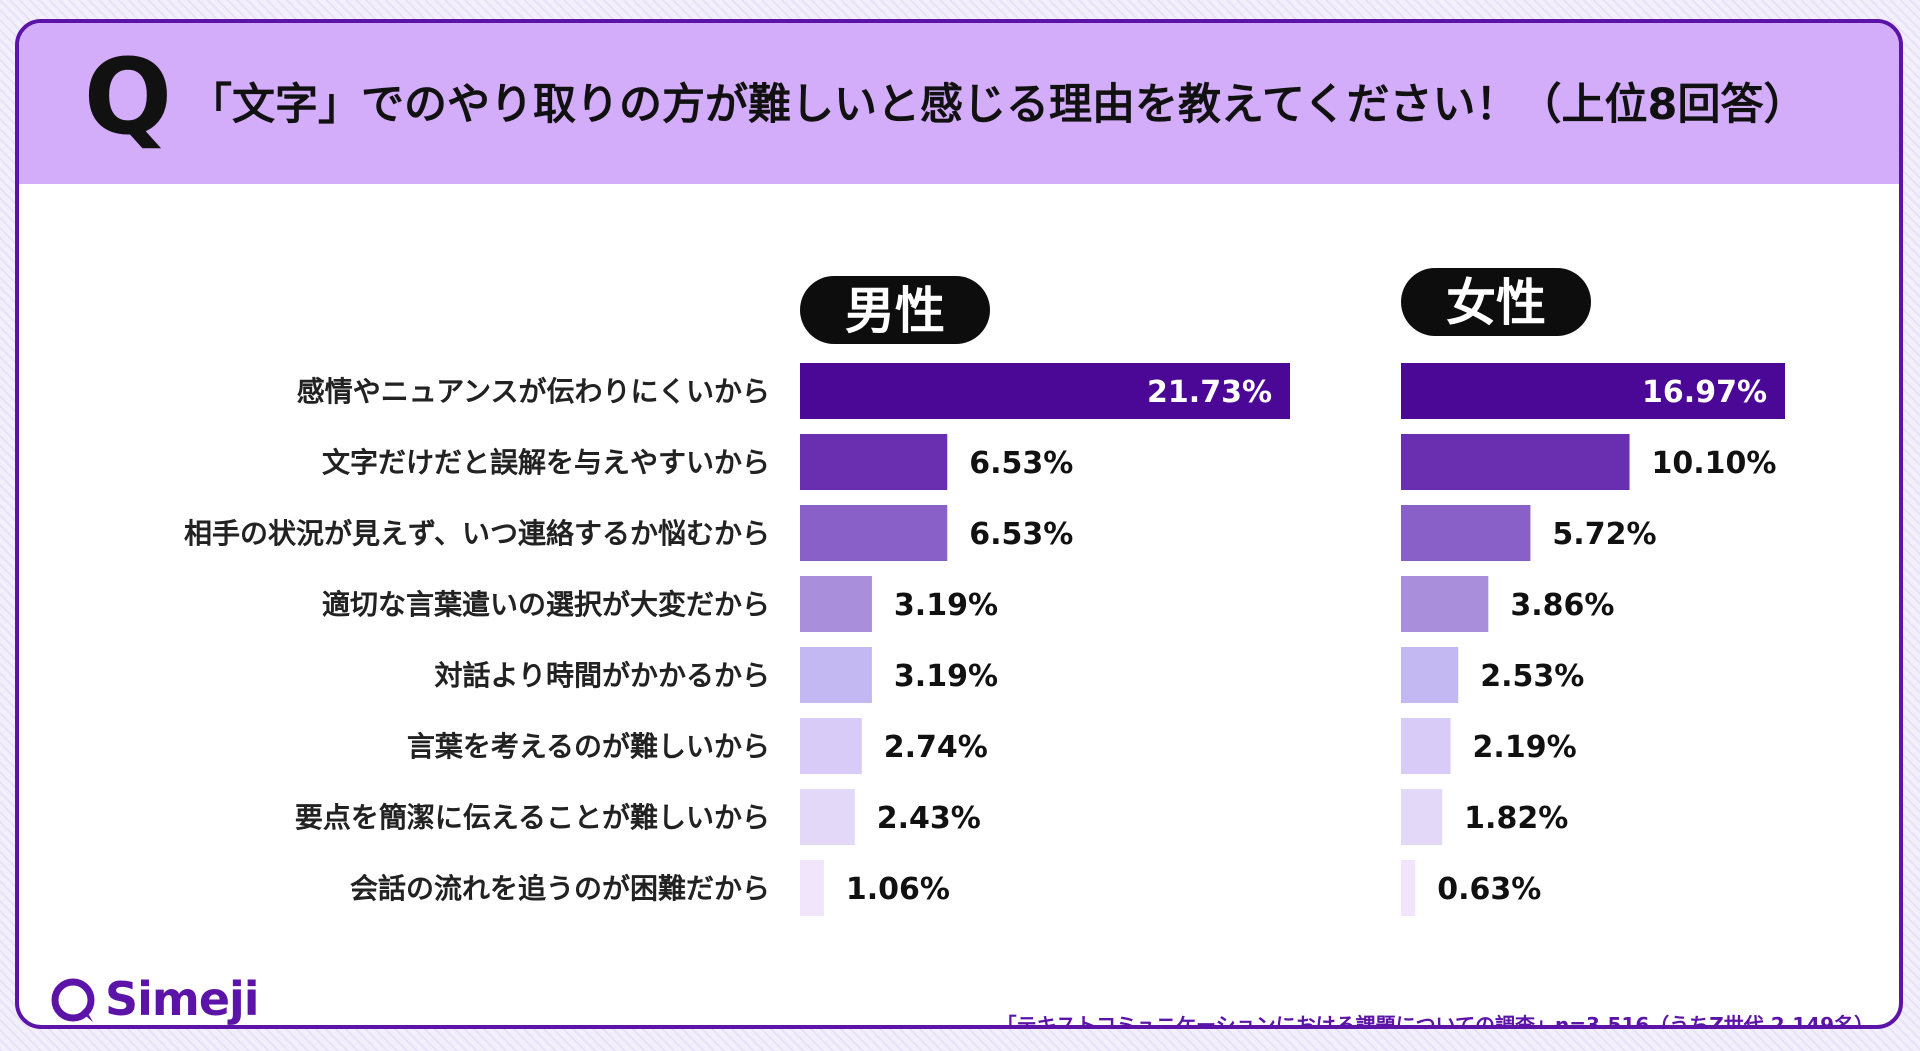 The image size is (1920, 1051). What do you see at coordinates (936, 747) in the screenshot?
I see `value-label: 2.74%` at bounding box center [936, 747].